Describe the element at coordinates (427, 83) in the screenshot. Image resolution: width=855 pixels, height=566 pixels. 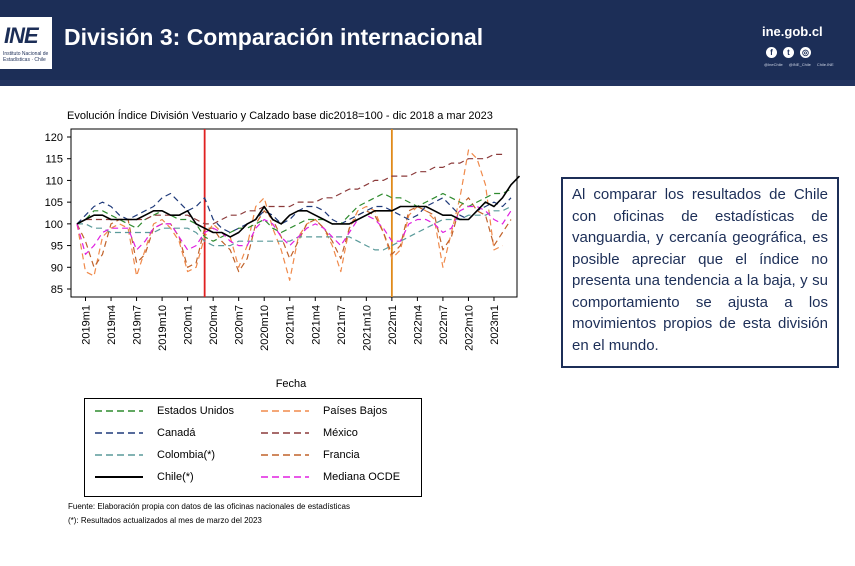
I see `header-stripe` at that location.